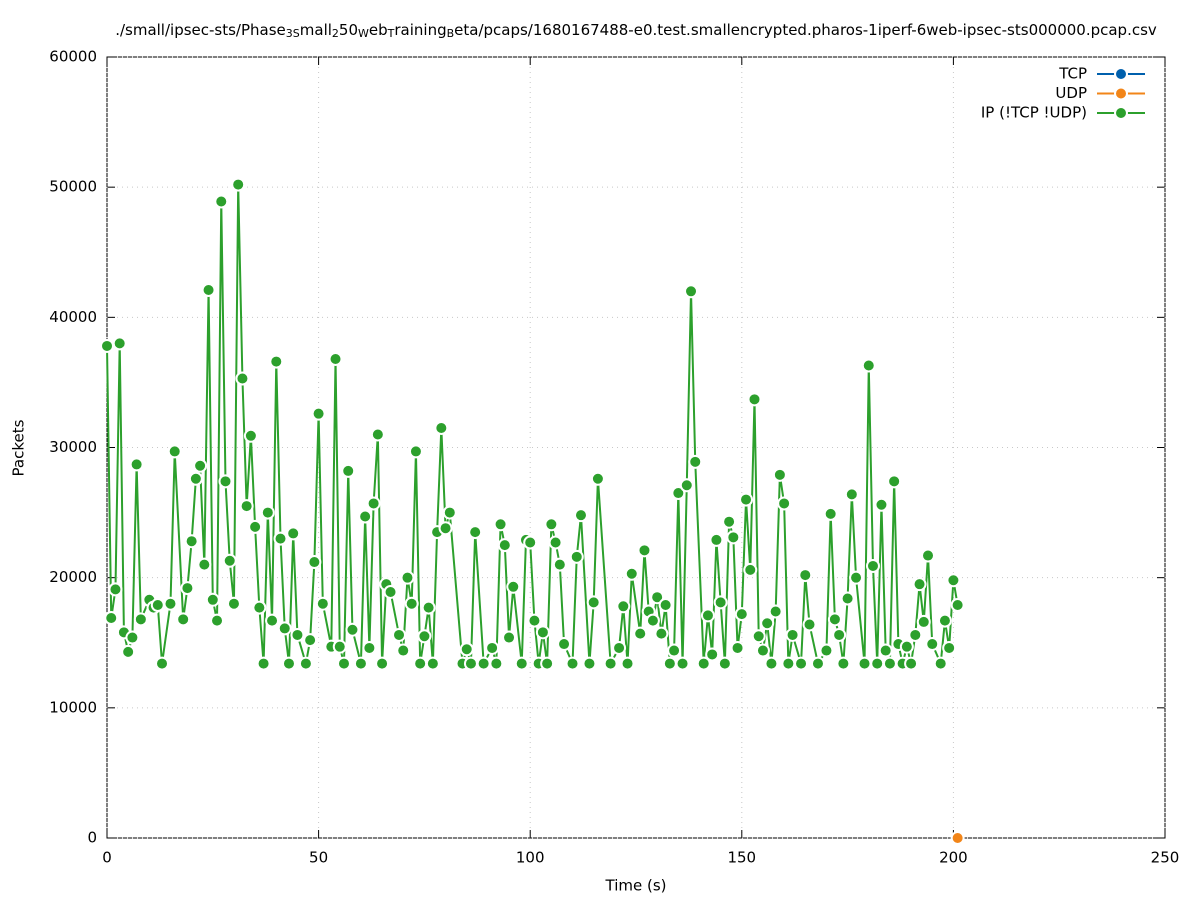 The image size is (1197, 900). I want to click on x-axis-label: Time (s), so click(636, 886).